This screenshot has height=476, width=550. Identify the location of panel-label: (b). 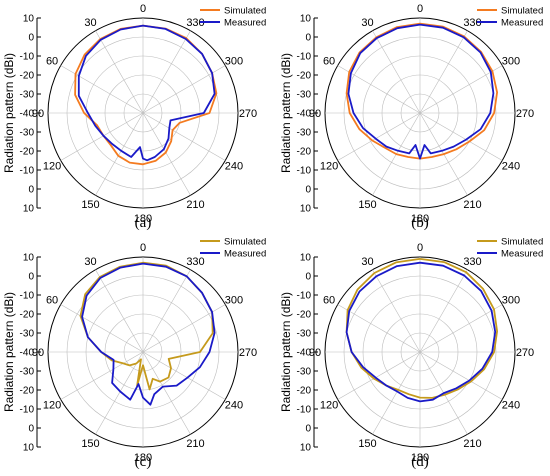
(420, 223).